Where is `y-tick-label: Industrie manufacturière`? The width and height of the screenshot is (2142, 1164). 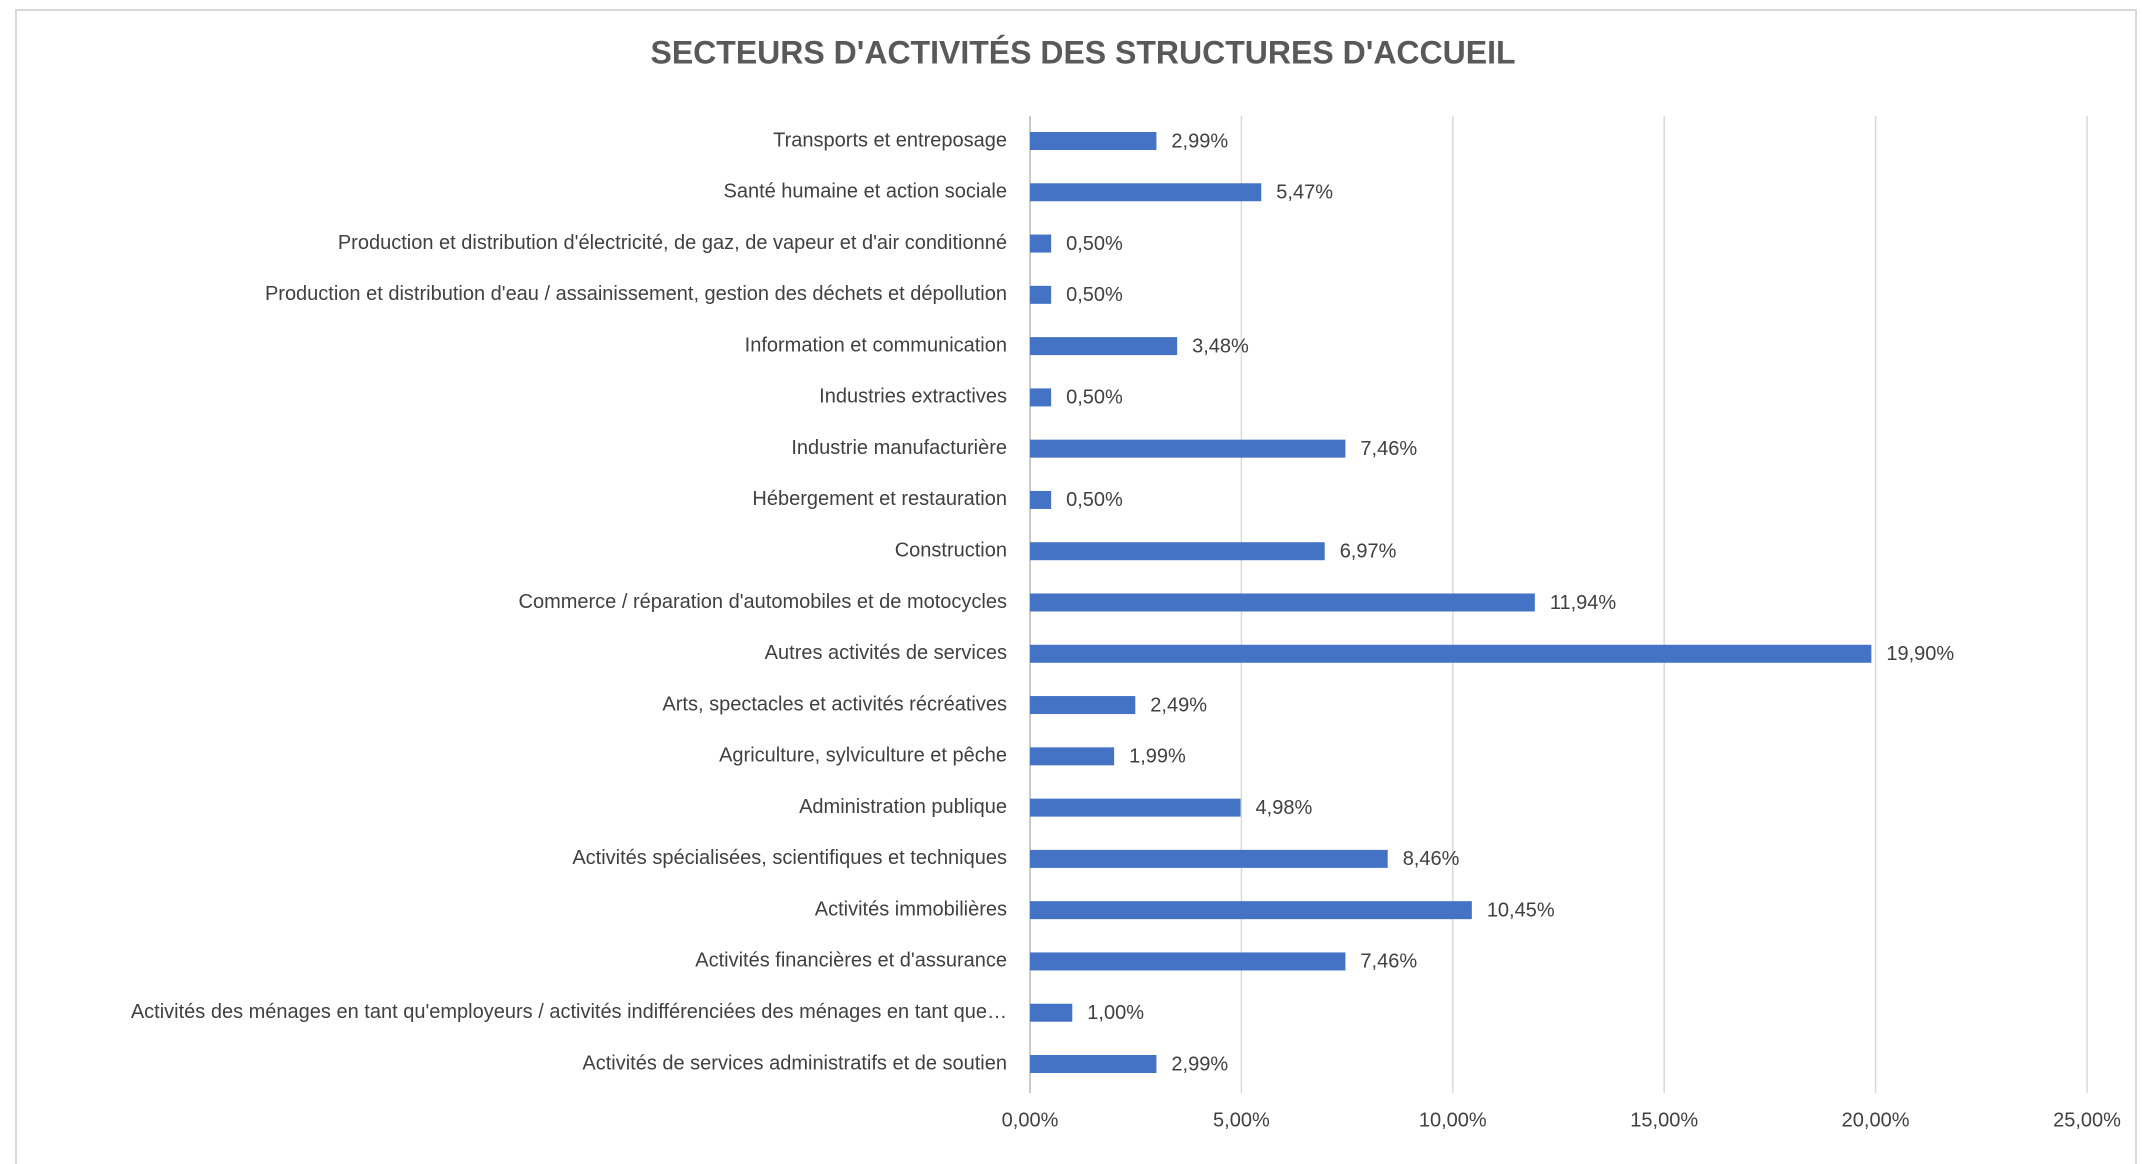
y-tick-label: Industrie manufacturière is located at coordinates (899, 448).